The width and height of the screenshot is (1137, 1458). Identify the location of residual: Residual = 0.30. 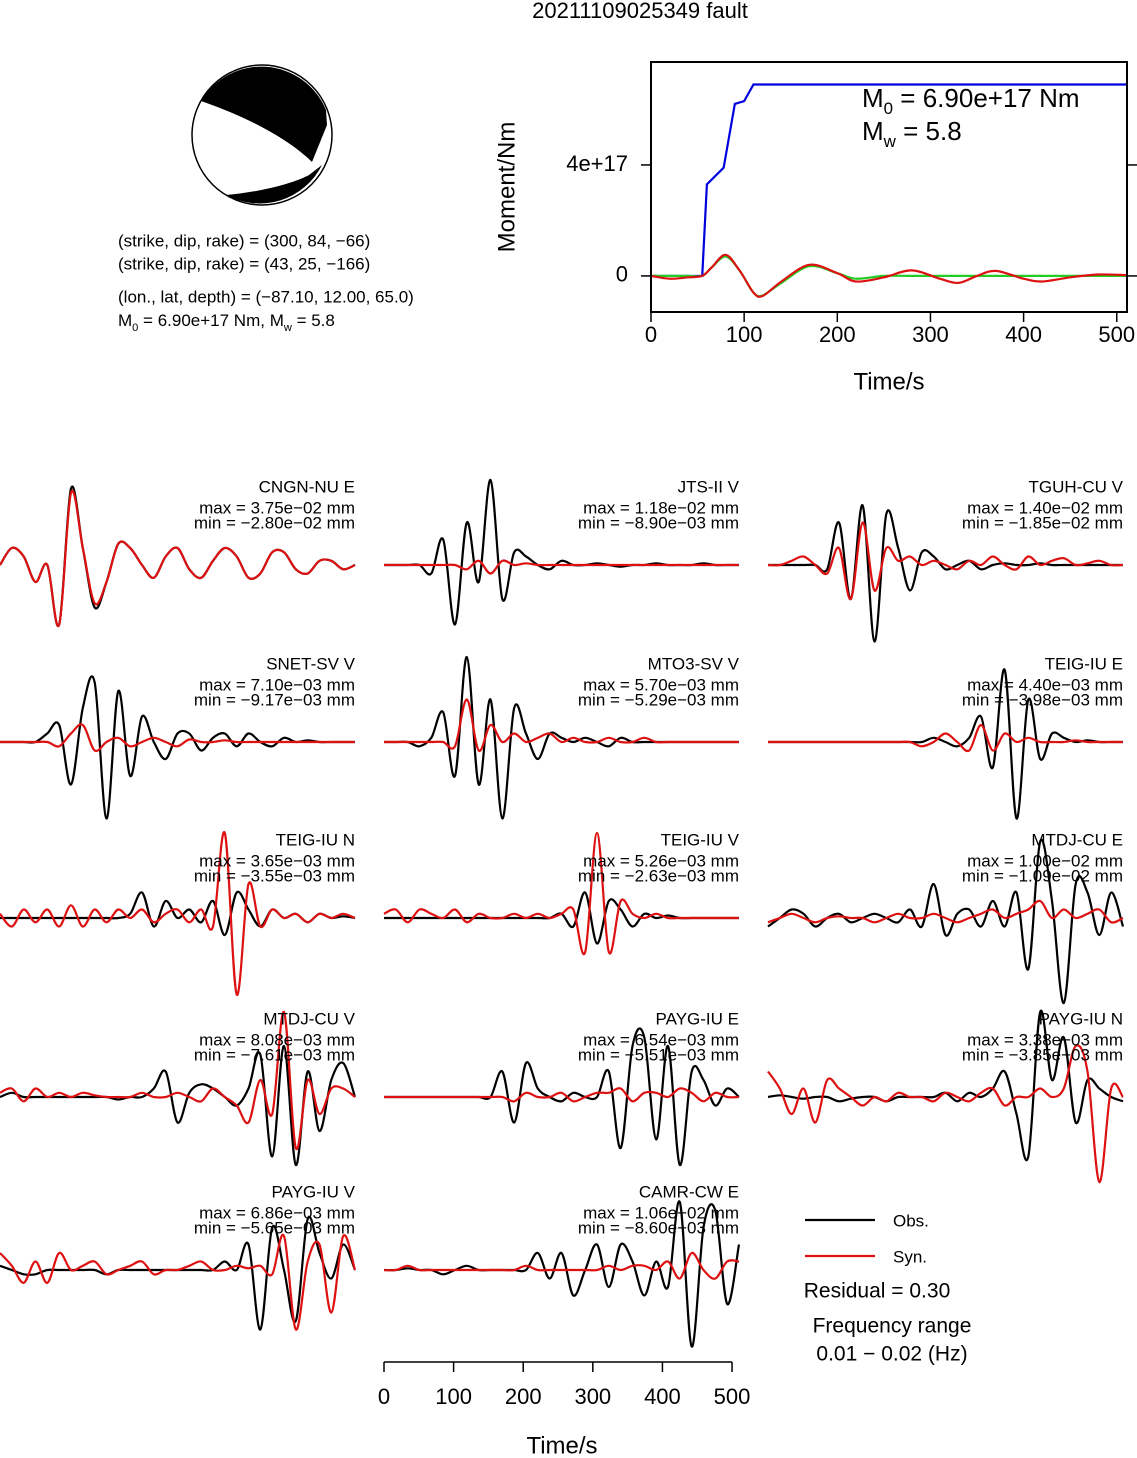
(877, 1291).